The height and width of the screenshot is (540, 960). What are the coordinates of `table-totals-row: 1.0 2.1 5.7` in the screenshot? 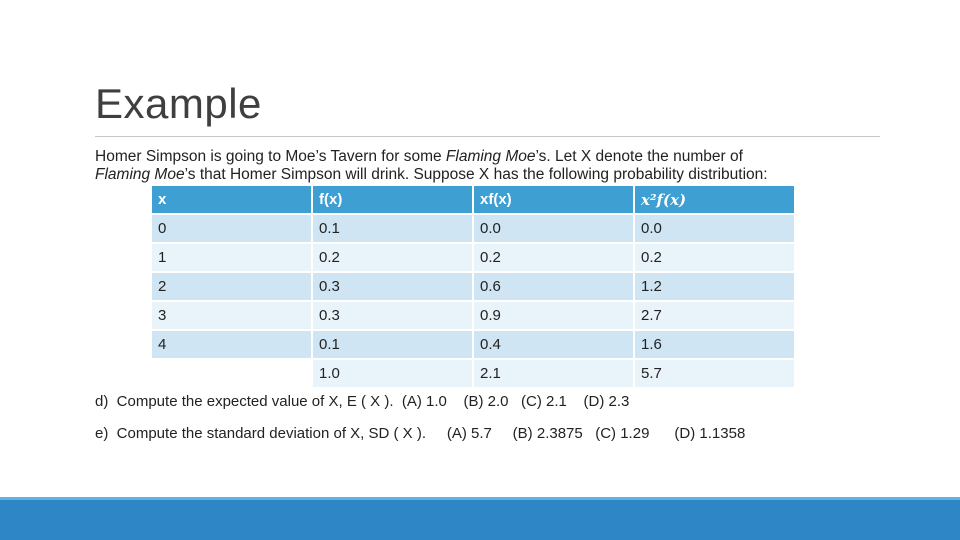 It's located at (474, 374).